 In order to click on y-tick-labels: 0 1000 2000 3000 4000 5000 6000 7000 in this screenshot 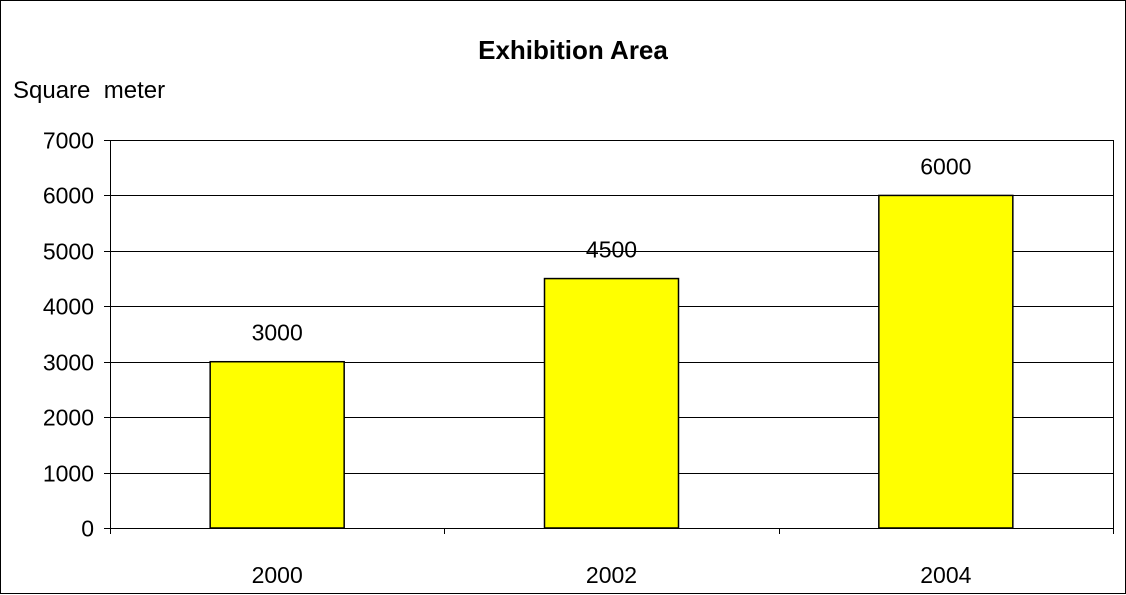, I will do `click(68, 335)`.